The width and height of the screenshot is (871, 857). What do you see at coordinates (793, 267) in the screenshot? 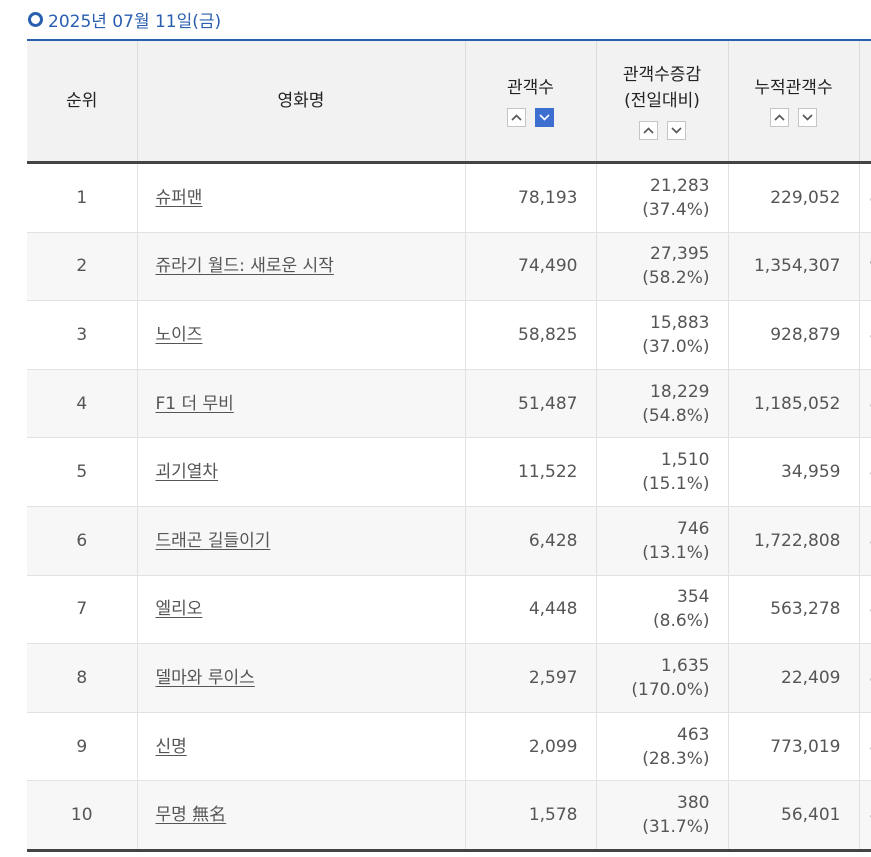
I see `cumulative-cell: 1,354,307` at bounding box center [793, 267].